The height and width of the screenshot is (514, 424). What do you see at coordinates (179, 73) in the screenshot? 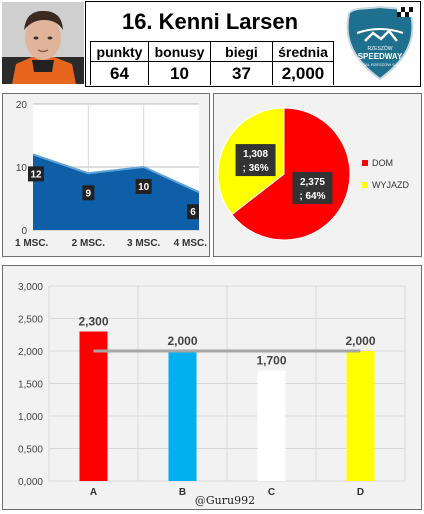
I see `stat-value-bonuses: 10` at bounding box center [179, 73].